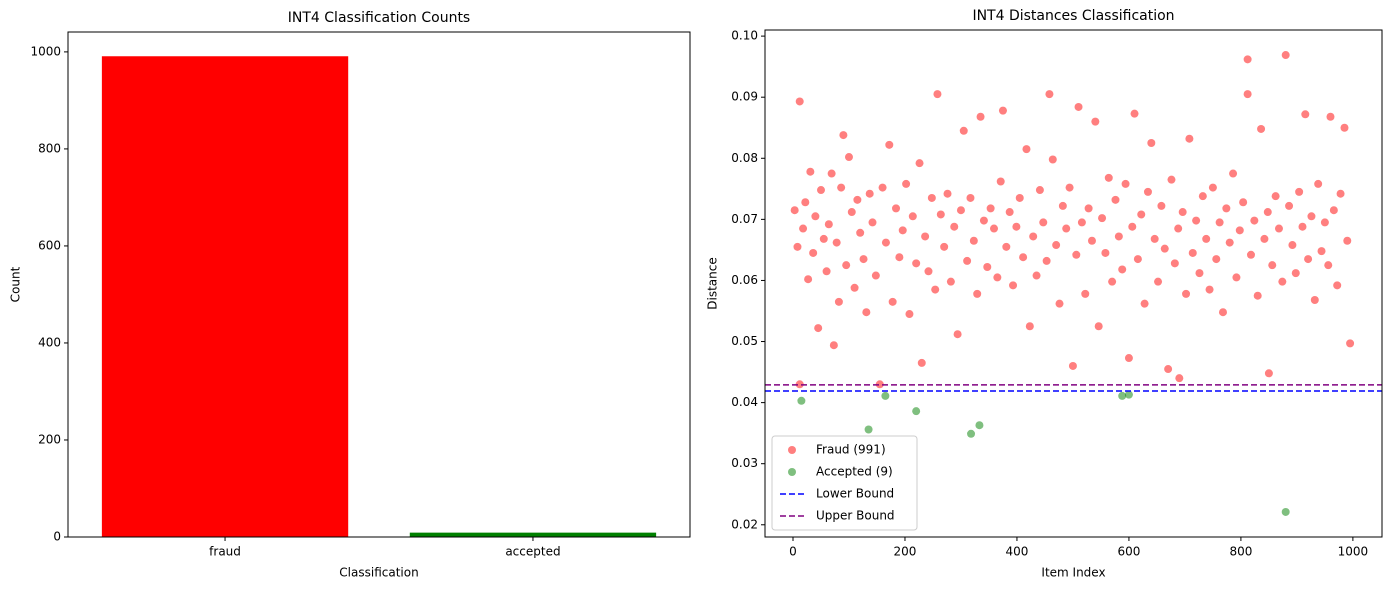  I want to click on bar, so click(225, 296).